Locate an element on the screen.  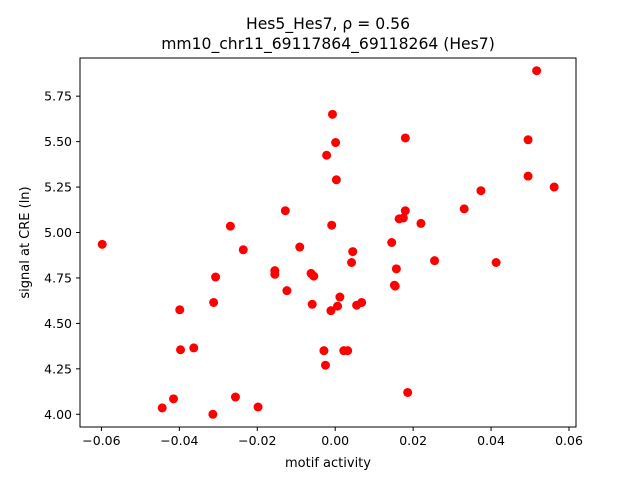
y-axis-label: signal at CRE (ln) is located at coordinates (25, 242).